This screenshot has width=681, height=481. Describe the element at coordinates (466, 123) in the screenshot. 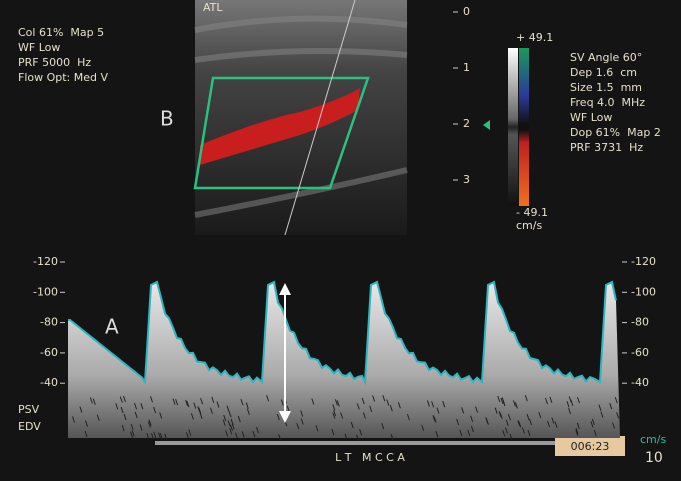

I see `depth-mark: 2` at that location.